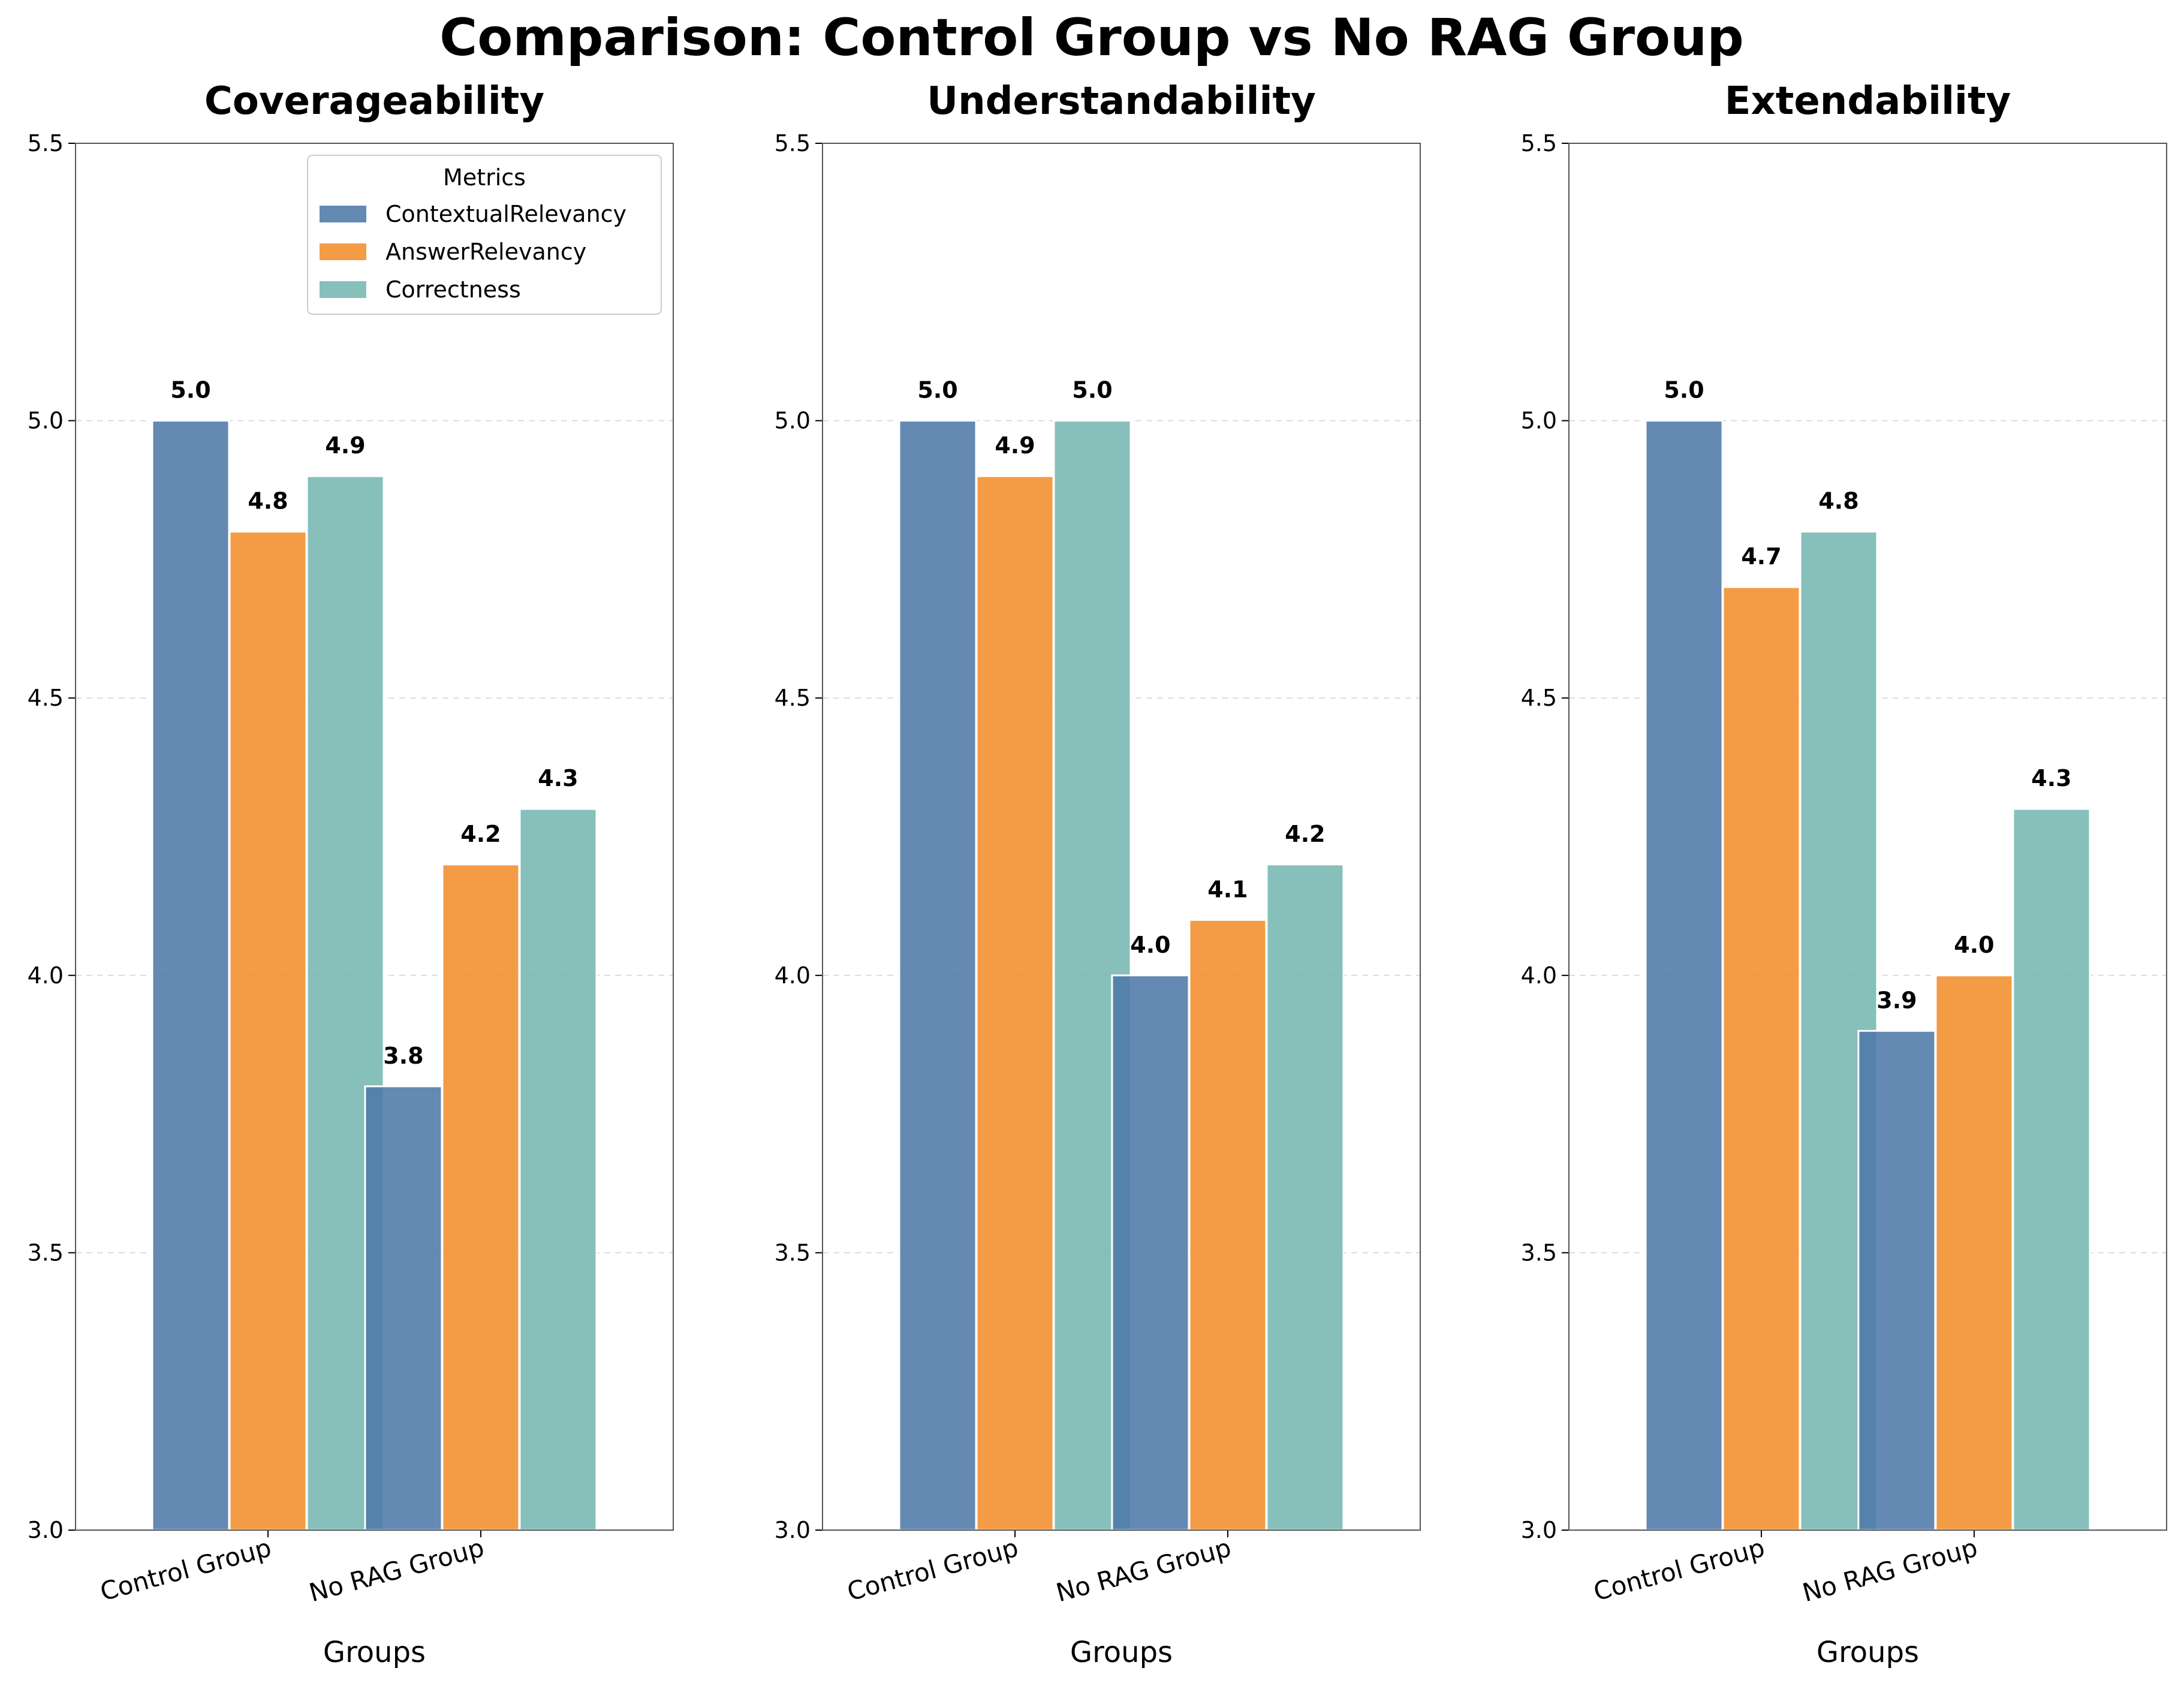  Describe the element at coordinates (484, 177) in the screenshot. I see `legend-title: Metrics` at that location.